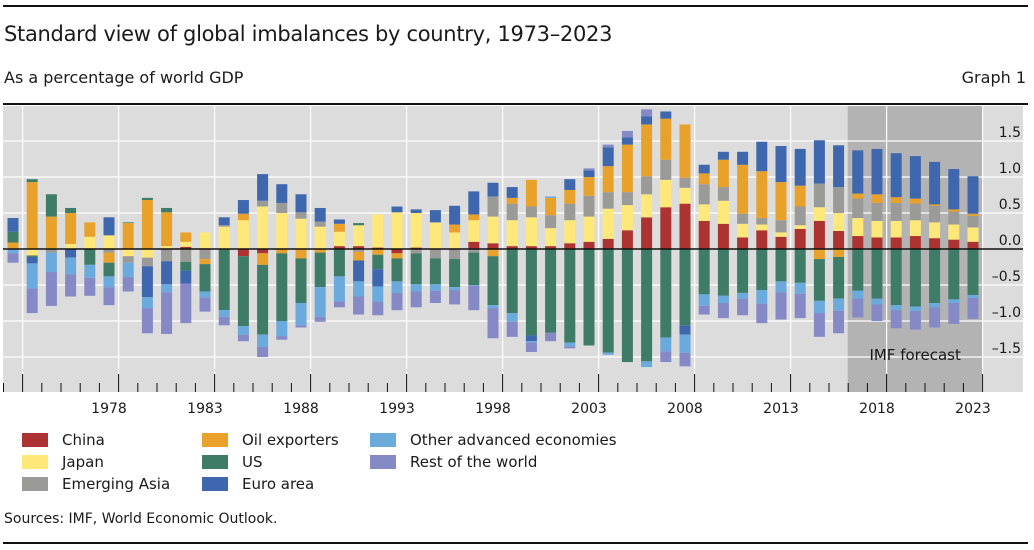  I want to click on bar-stack-1984, so click(224, 271).